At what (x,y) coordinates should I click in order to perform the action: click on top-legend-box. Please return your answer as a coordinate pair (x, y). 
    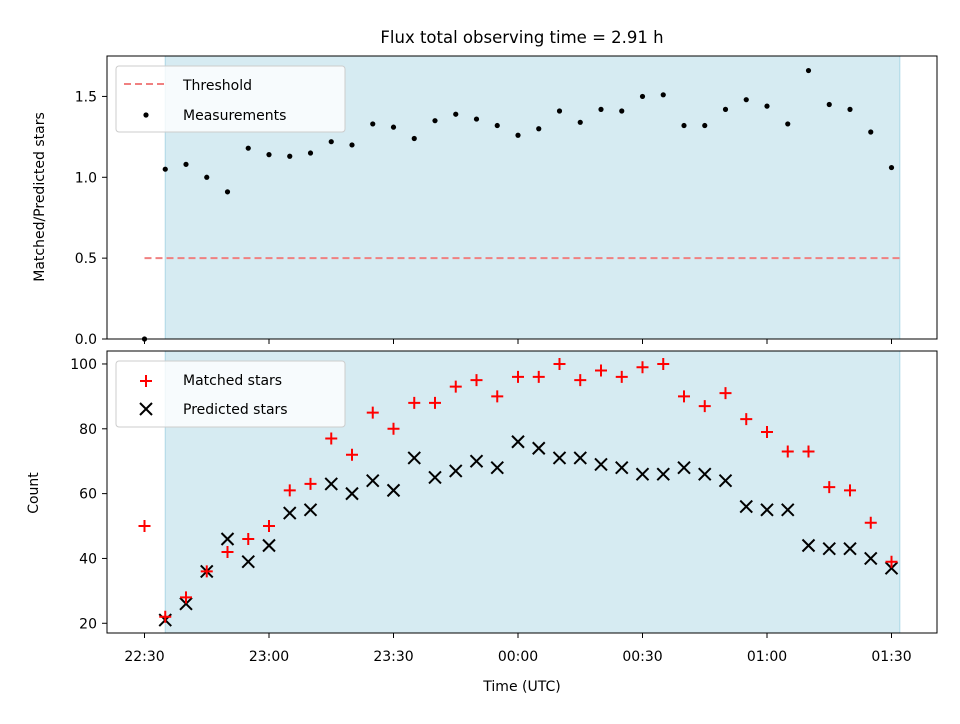
    Looking at the image, I should click on (230, 99).